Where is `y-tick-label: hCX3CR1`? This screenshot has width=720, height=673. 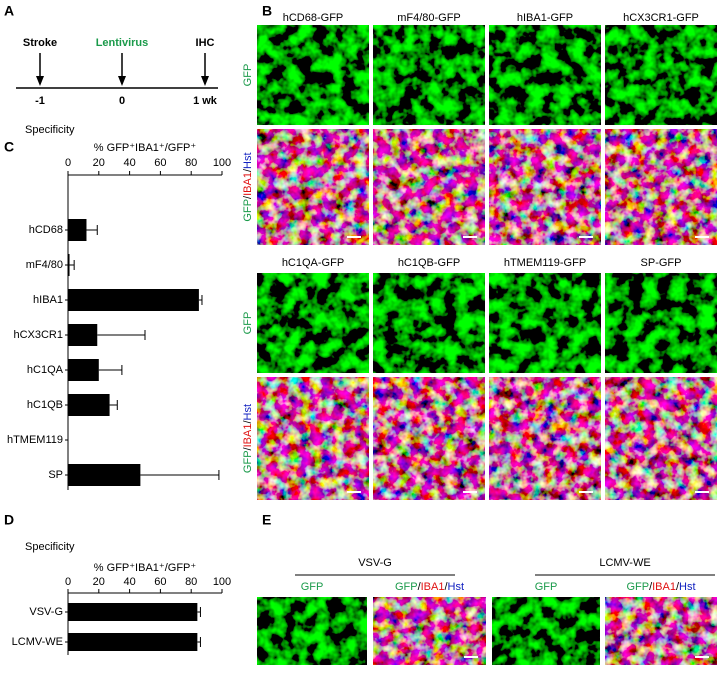 y-tick-label: hCX3CR1 is located at coordinates (38, 335).